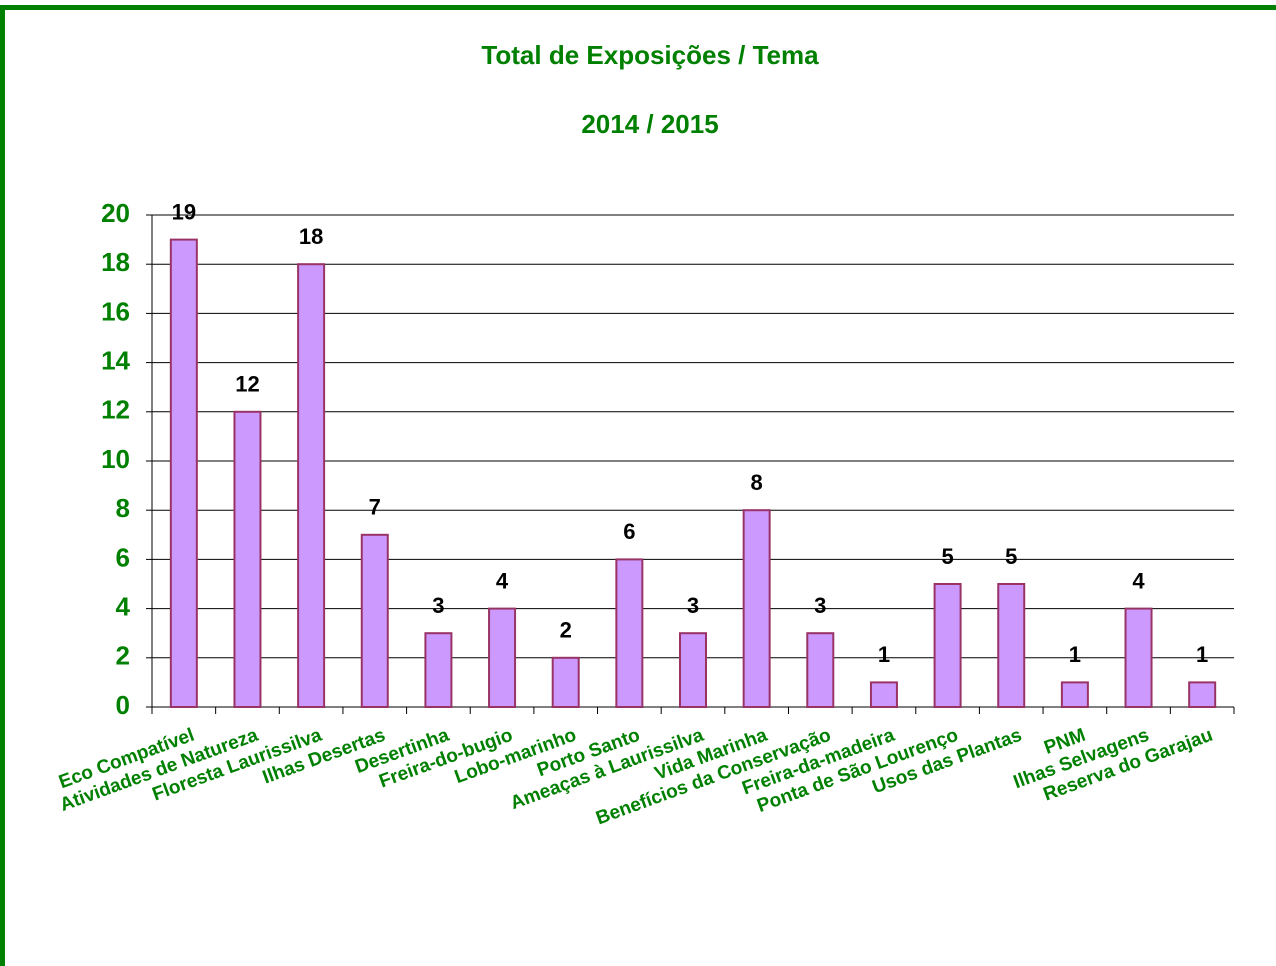 This screenshot has width=1276, height=966. I want to click on y-tick-label: 2, so click(123, 656).